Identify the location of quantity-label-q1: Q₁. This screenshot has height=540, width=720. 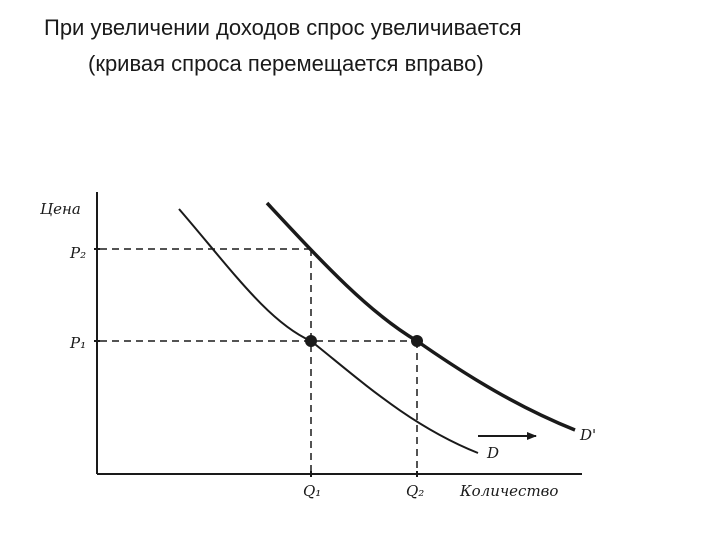
(312, 491).